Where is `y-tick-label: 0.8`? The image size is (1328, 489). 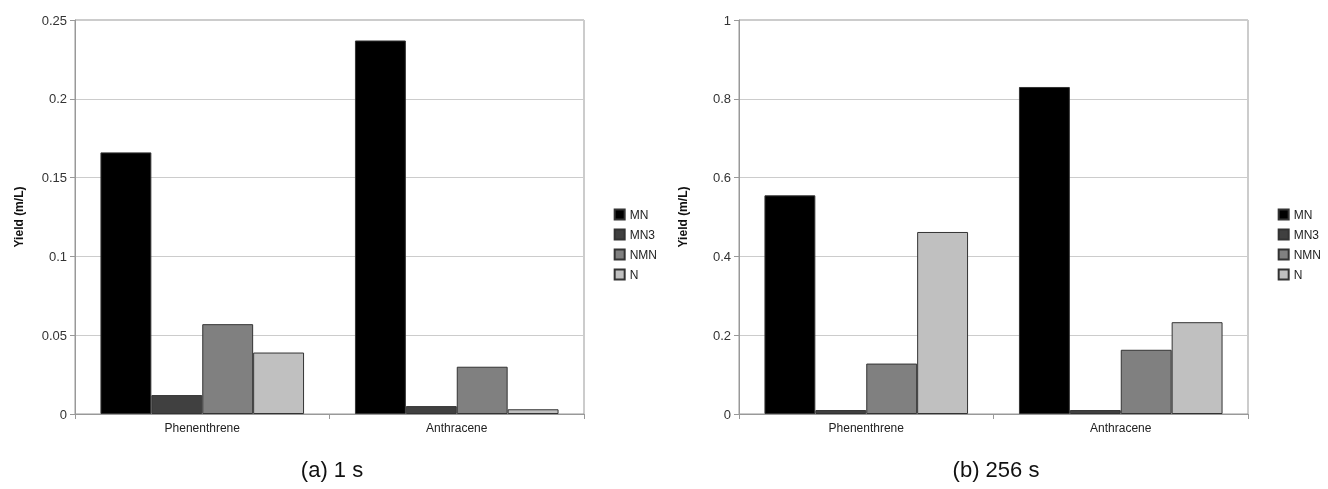
y-tick-label: 0.8 is located at coordinates (721, 99).